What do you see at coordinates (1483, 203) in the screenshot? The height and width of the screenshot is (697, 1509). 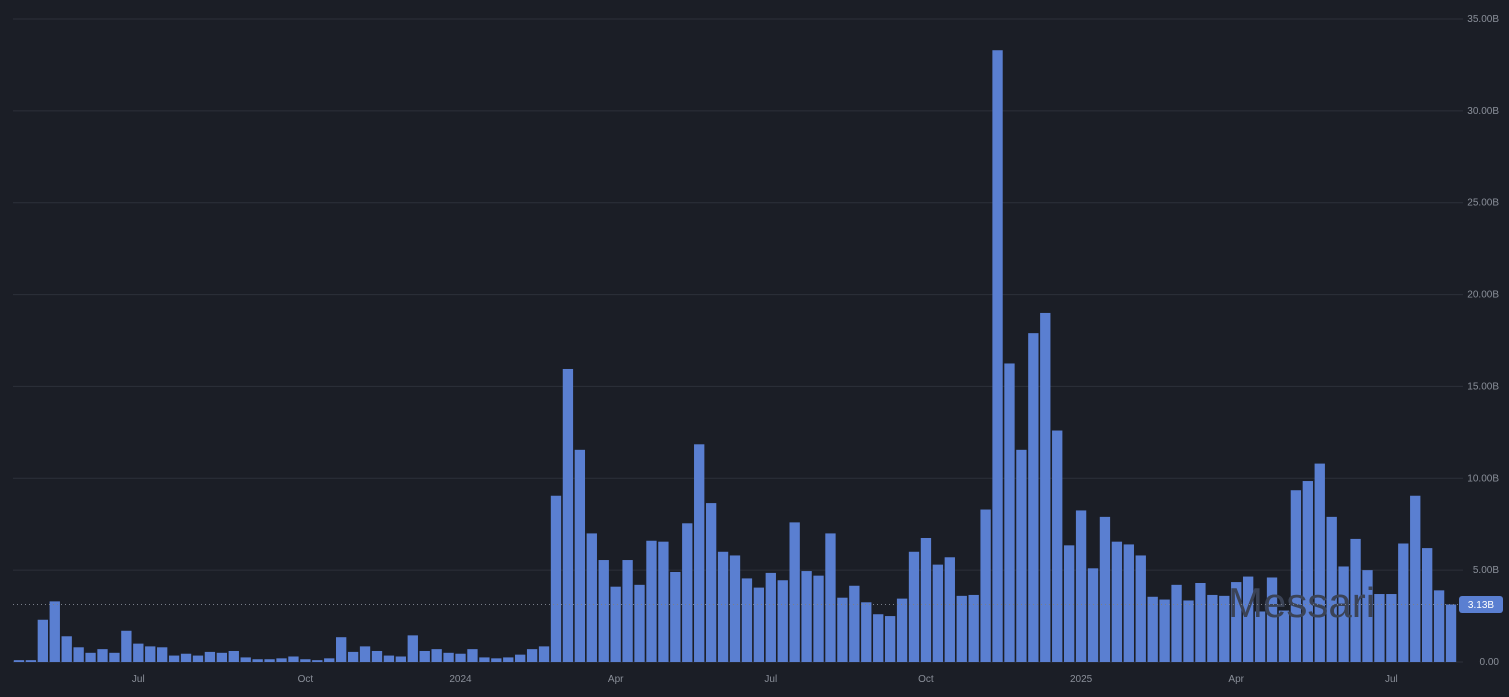 I see `y-tick-label: 25.00B` at bounding box center [1483, 203].